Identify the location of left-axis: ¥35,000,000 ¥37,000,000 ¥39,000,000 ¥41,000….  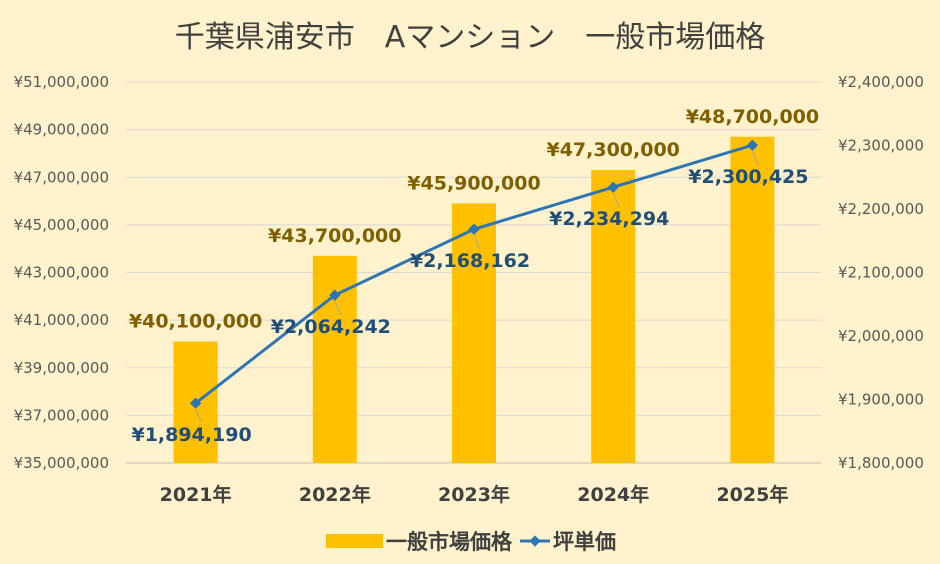
(61, 272).